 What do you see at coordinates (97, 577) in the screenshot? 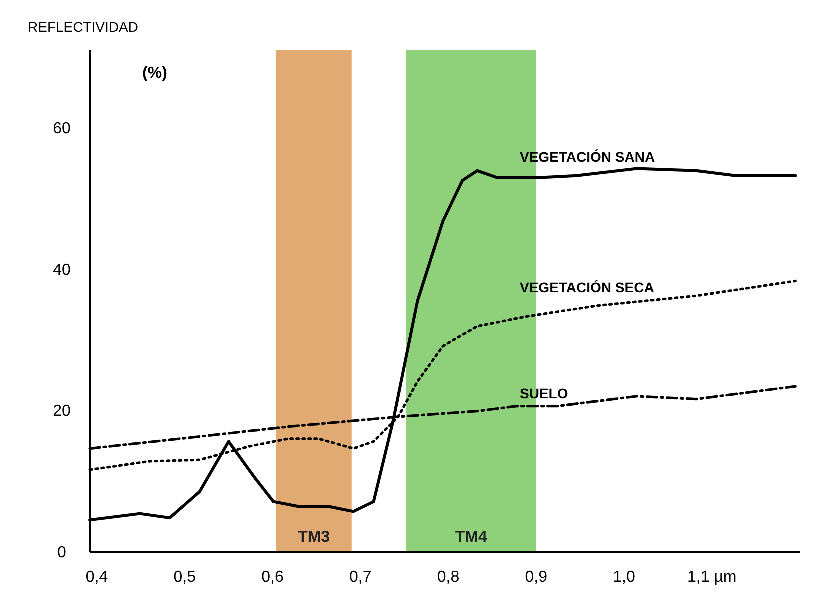
I see `x-tick-label: 0,4` at bounding box center [97, 577].